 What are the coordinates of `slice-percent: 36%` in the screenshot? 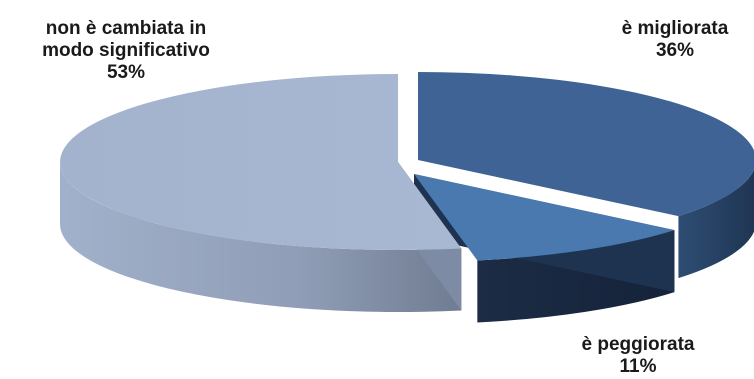 It's located at (675, 50).